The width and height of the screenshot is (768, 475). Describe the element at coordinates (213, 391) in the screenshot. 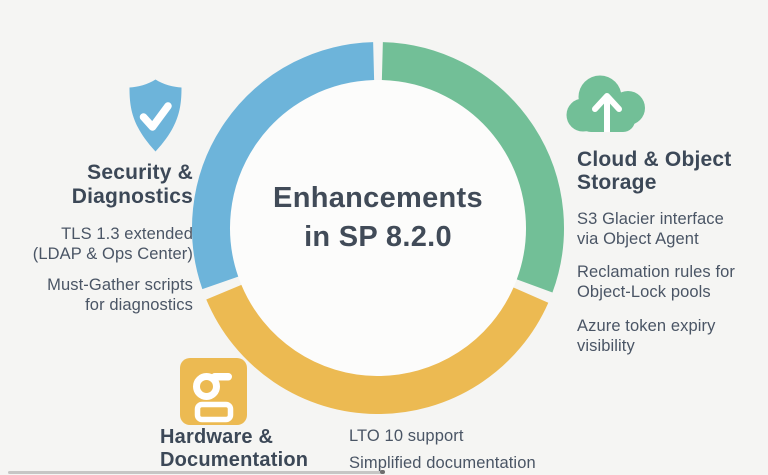

I see `tape-drive-icon` at that location.